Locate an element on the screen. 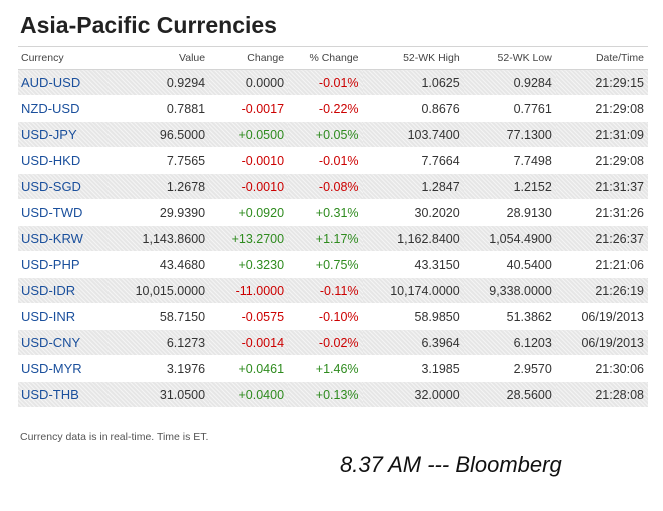 This screenshot has height=511, width=663. cell-pct-change: +1.17% is located at coordinates (325, 238).